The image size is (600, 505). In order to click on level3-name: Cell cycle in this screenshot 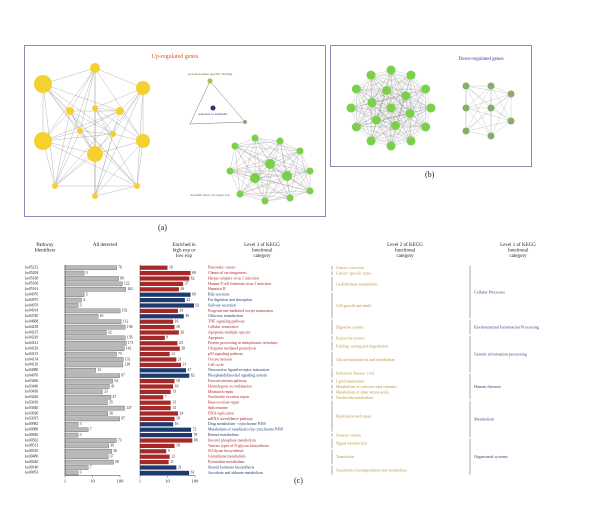, I will do `click(216, 365)`.